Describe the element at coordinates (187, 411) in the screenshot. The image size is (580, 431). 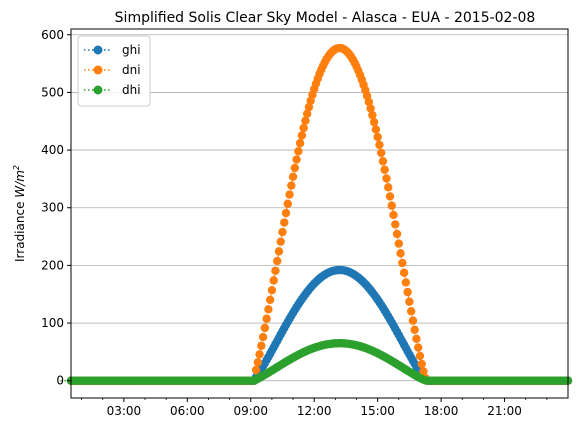
I see `x-tick-label: 06:00` at that location.